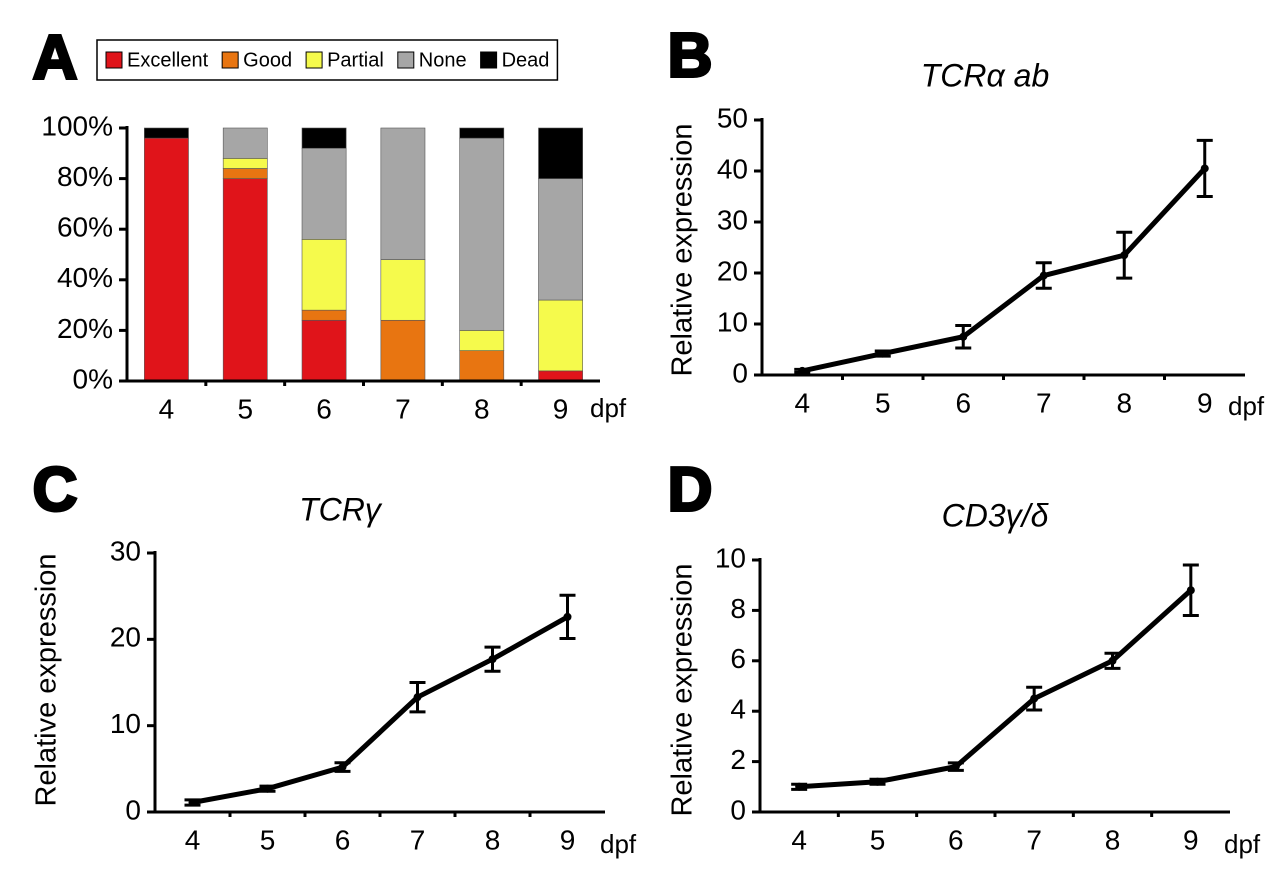 The image size is (1280, 882). Describe the element at coordinates (690, 55) in the screenshot. I see `panel-label: B` at that location.